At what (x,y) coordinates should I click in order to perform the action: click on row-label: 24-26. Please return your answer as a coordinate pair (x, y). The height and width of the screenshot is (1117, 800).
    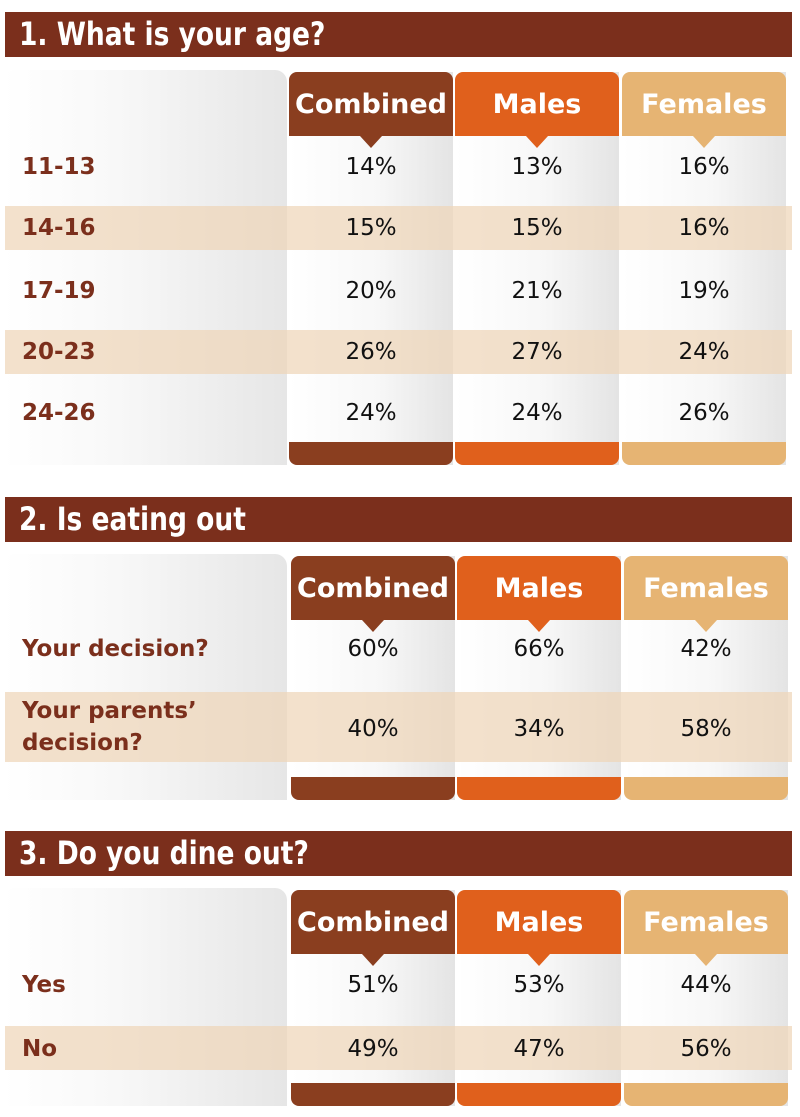
    Looking at the image, I should click on (59, 413).